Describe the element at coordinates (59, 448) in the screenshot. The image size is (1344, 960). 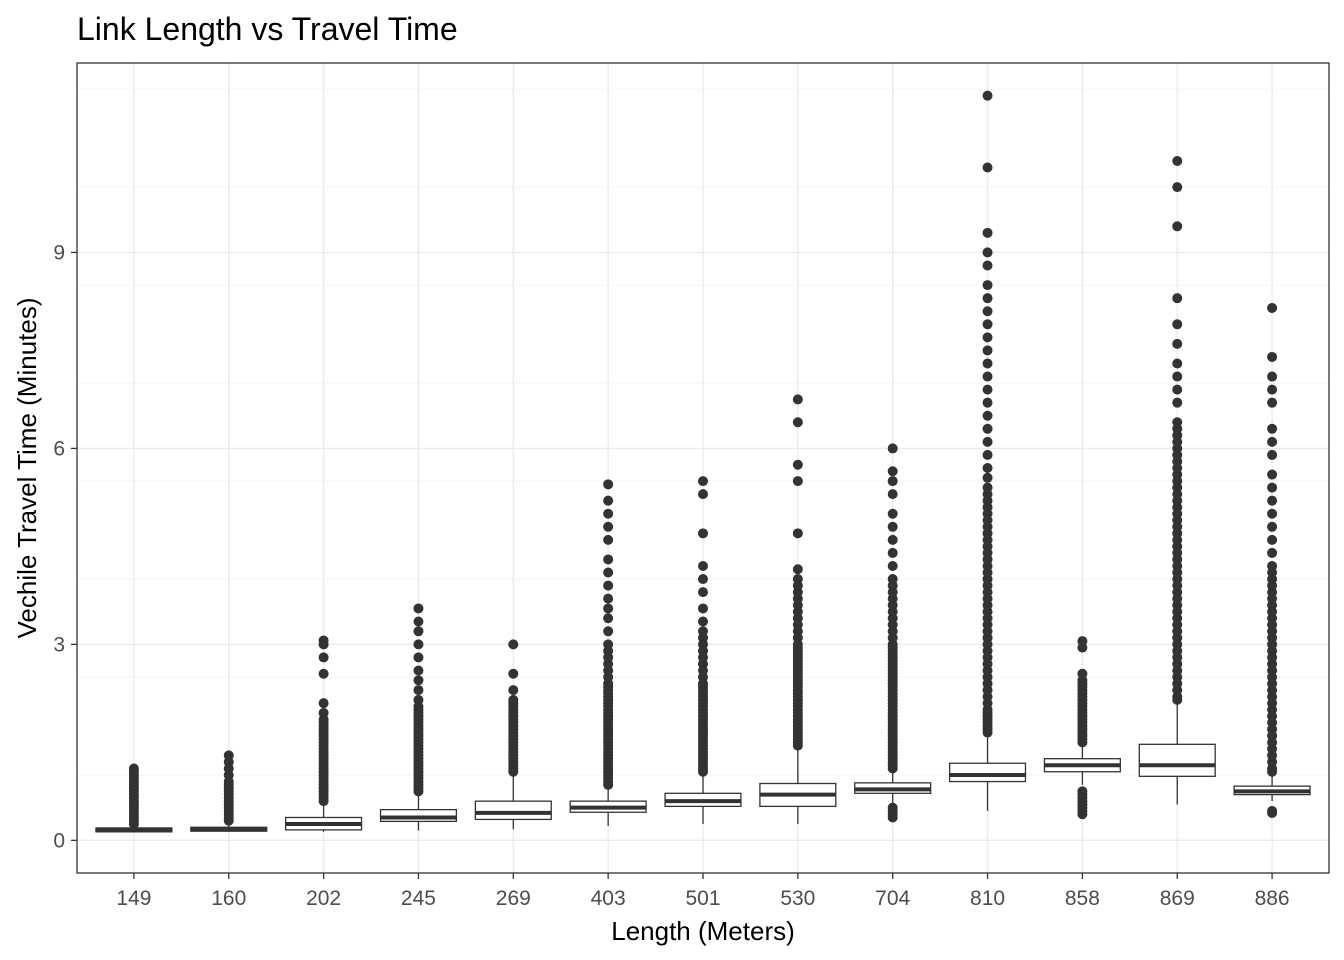
I see `y-tick-label: 6` at that location.